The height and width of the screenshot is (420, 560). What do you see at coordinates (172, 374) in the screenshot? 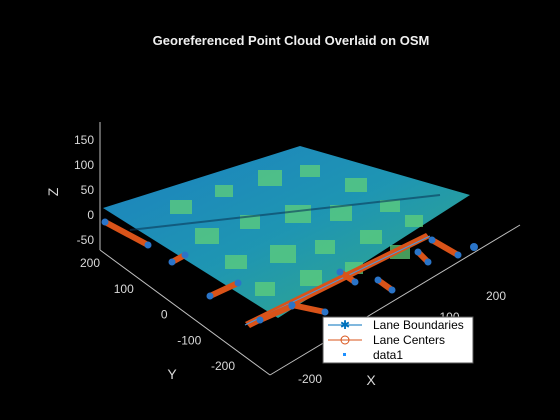
I see `y-axis-label: Y` at bounding box center [172, 374].